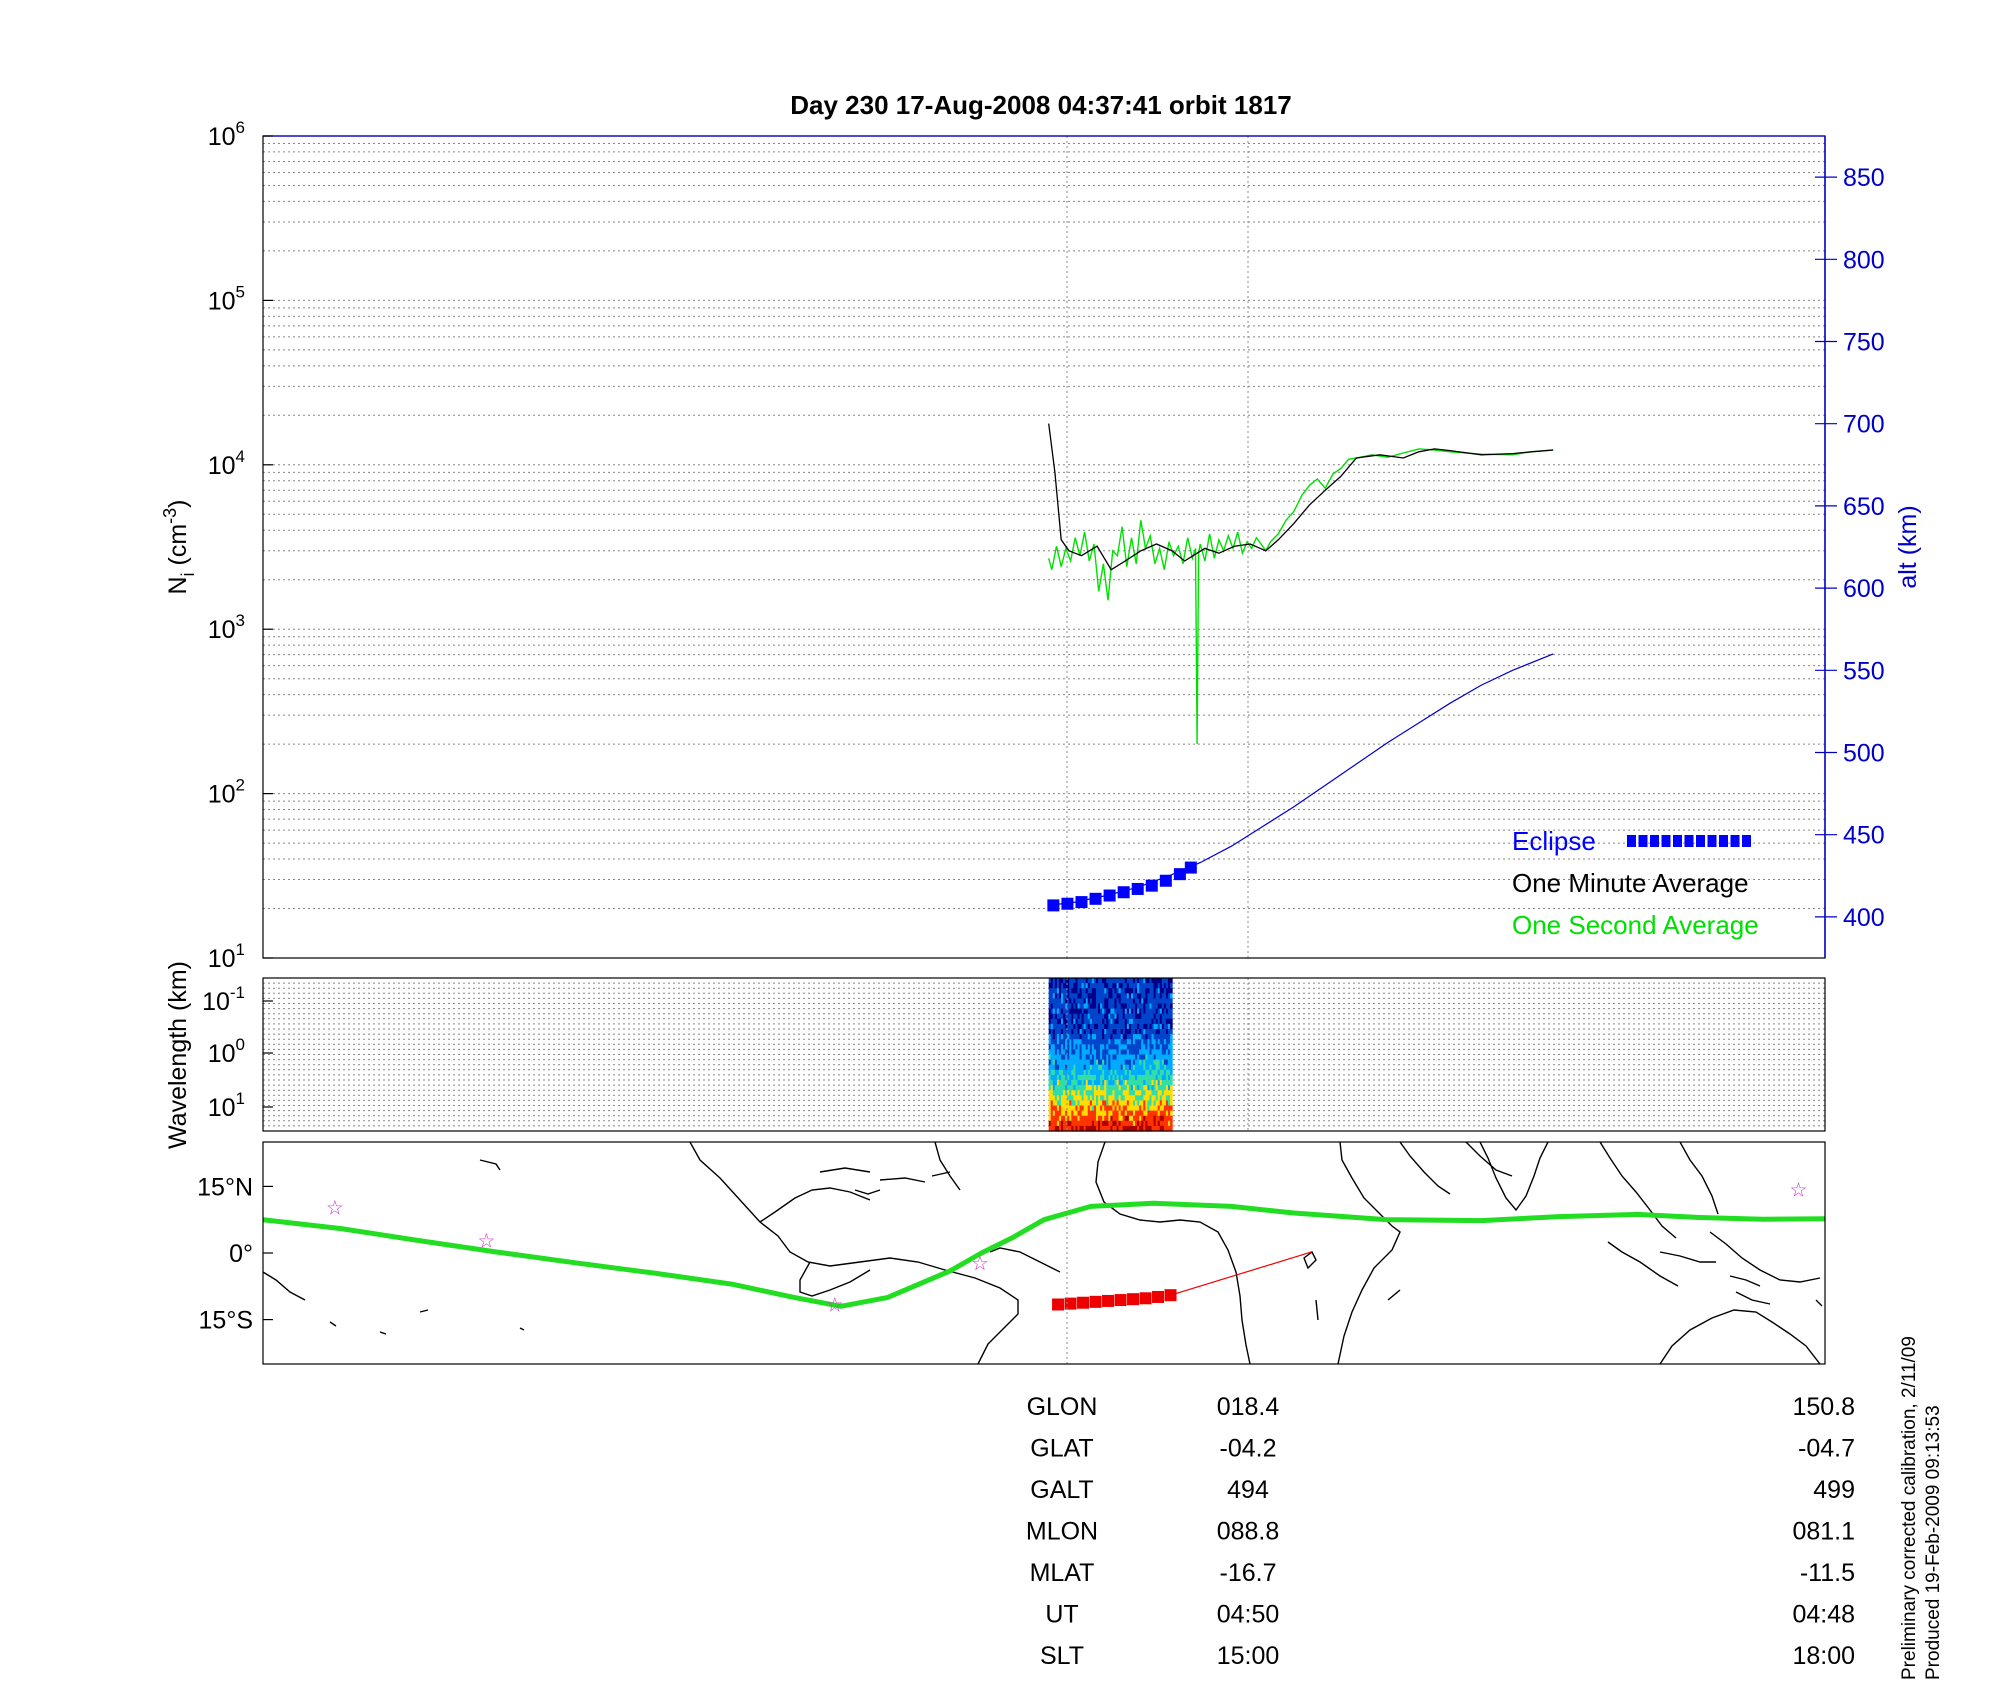 The height and width of the screenshot is (1705, 2000). Describe the element at coordinates (1456, 1168) in the screenshot. I see `coastline-arabia` at that location.